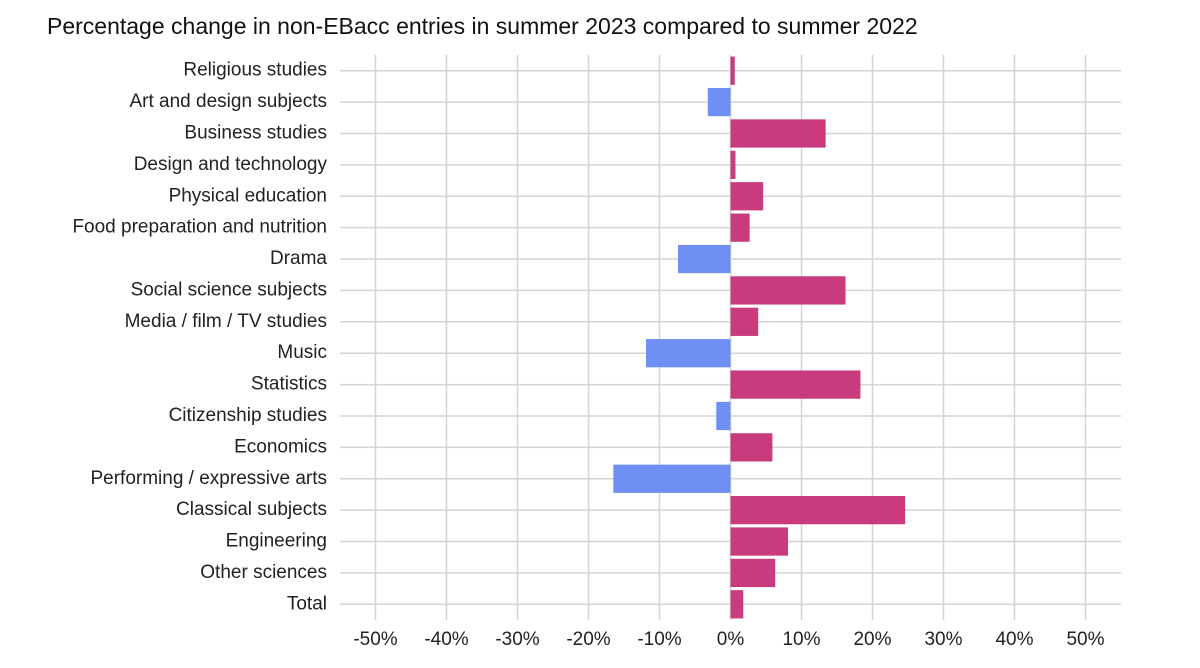  I want to click on x-tick-label: 10%, so click(801, 639).